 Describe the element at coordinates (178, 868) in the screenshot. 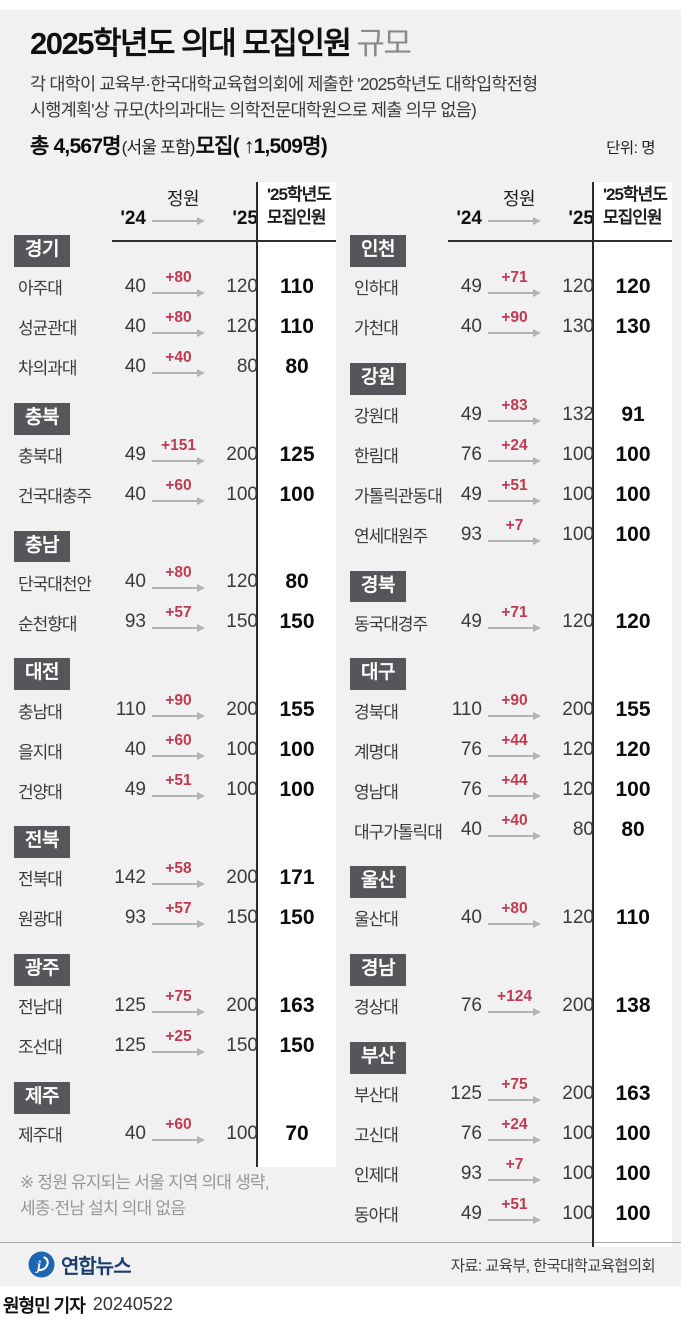

I see `quota-increase: +58` at that location.